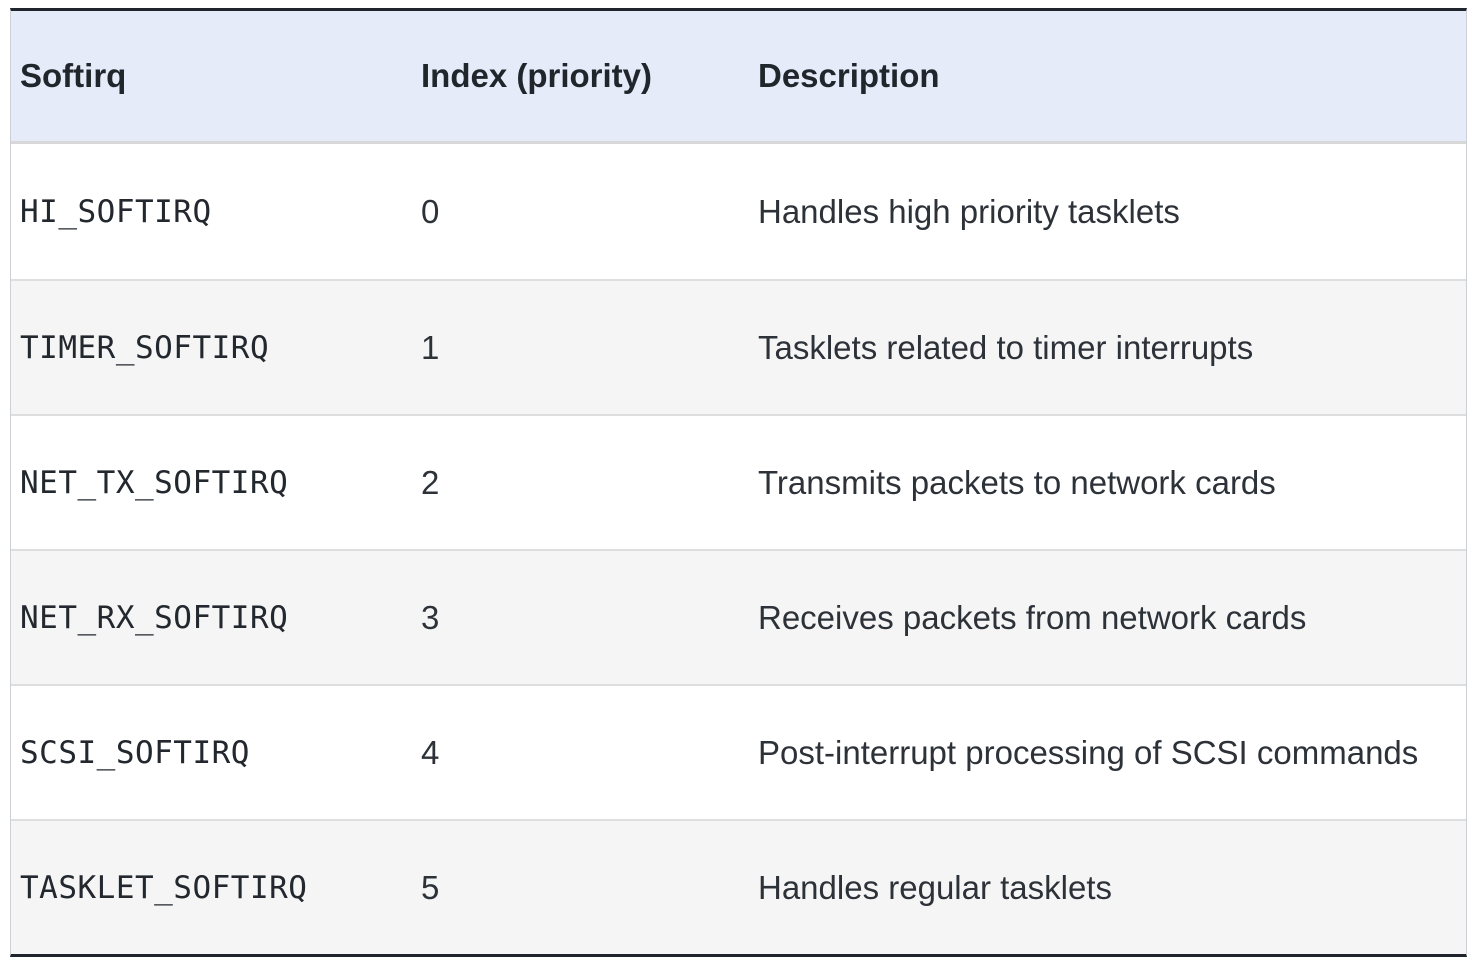 This screenshot has height=975, width=1477. I want to click on column-header-softirq: Softirq, so click(73, 75).